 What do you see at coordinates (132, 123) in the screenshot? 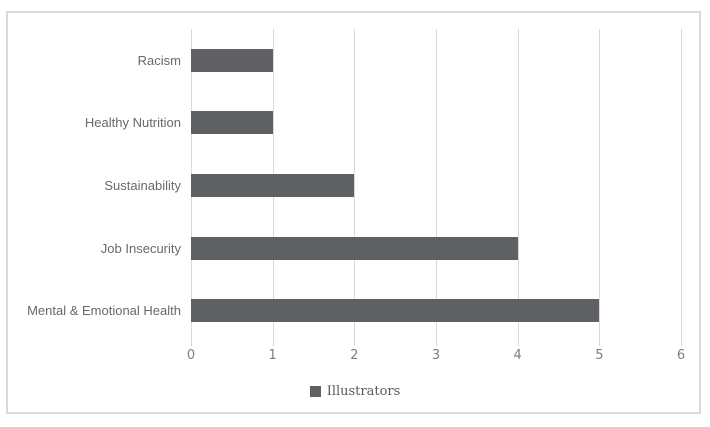
I see `category-label-healthy-nutrition: Healthy Nutrition` at bounding box center [132, 123].